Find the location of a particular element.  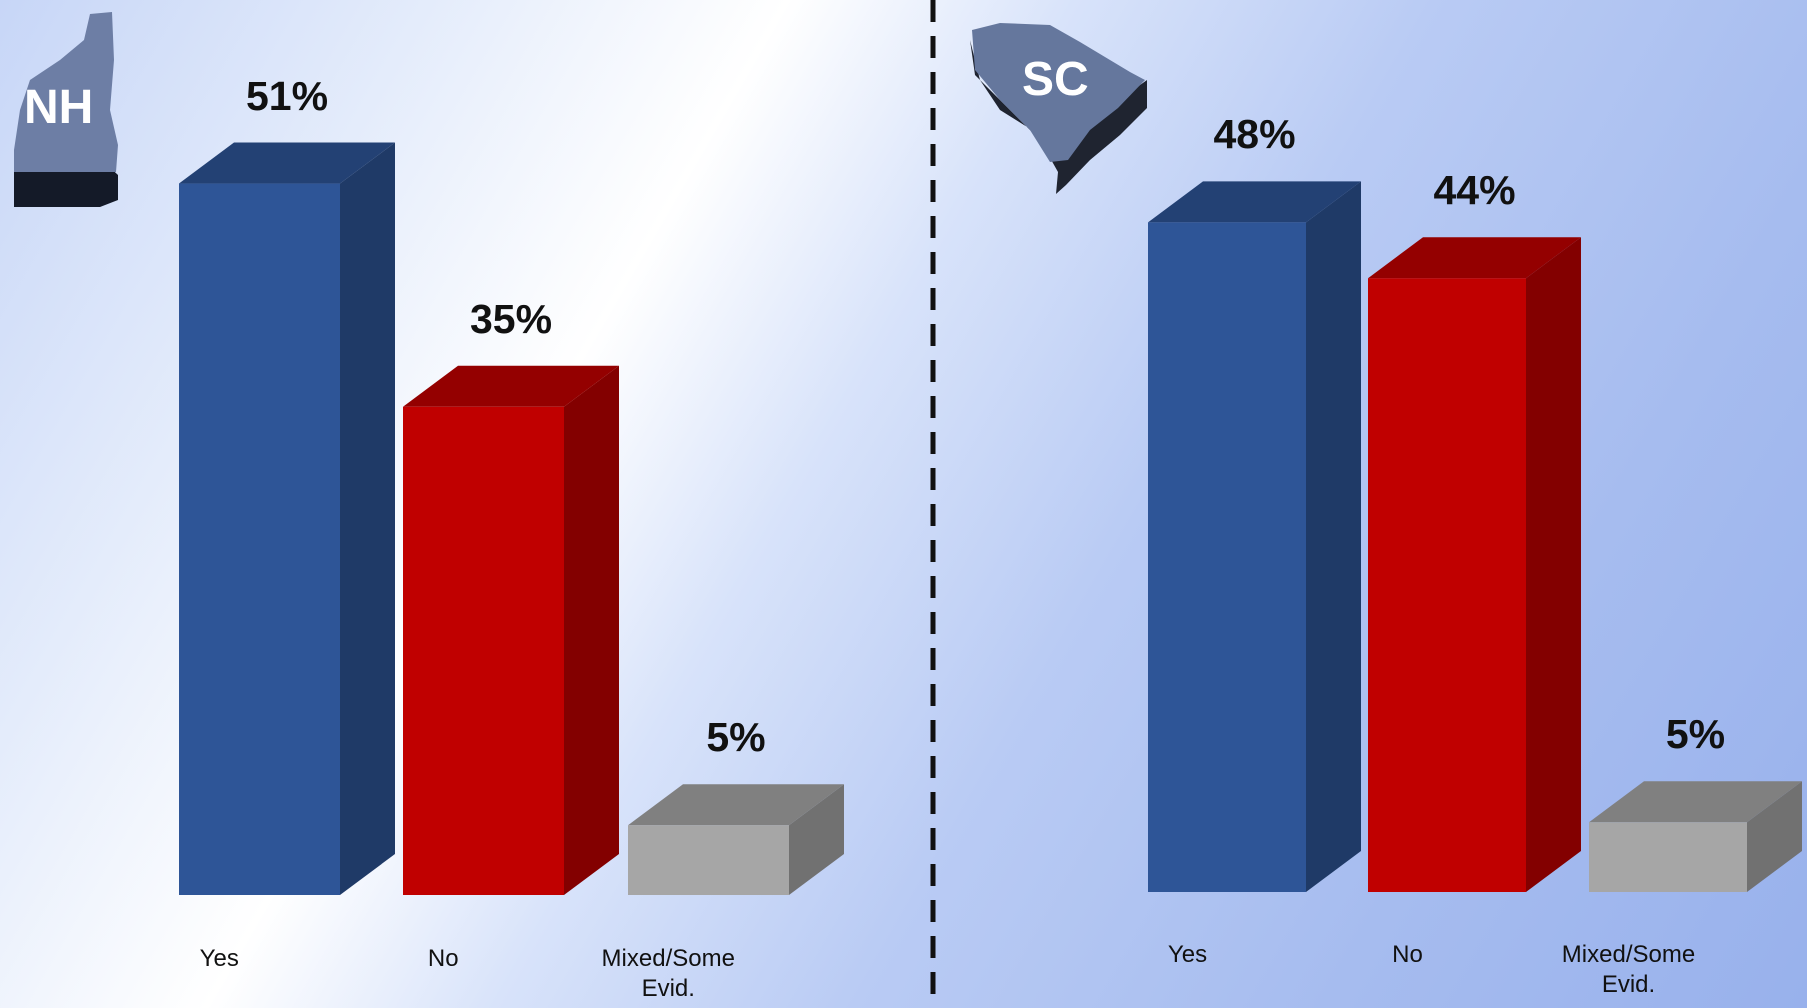

value-label: 35% is located at coordinates (511, 318).